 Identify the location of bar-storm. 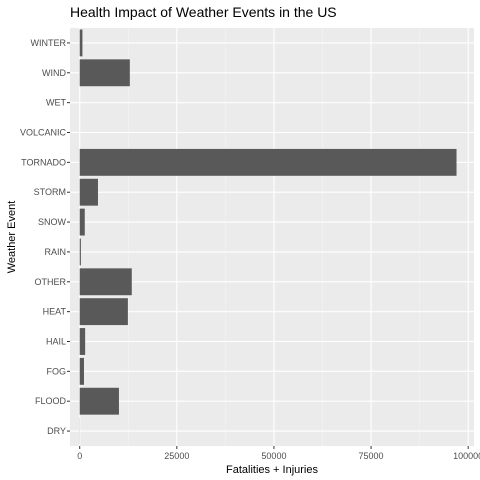
(88, 192).